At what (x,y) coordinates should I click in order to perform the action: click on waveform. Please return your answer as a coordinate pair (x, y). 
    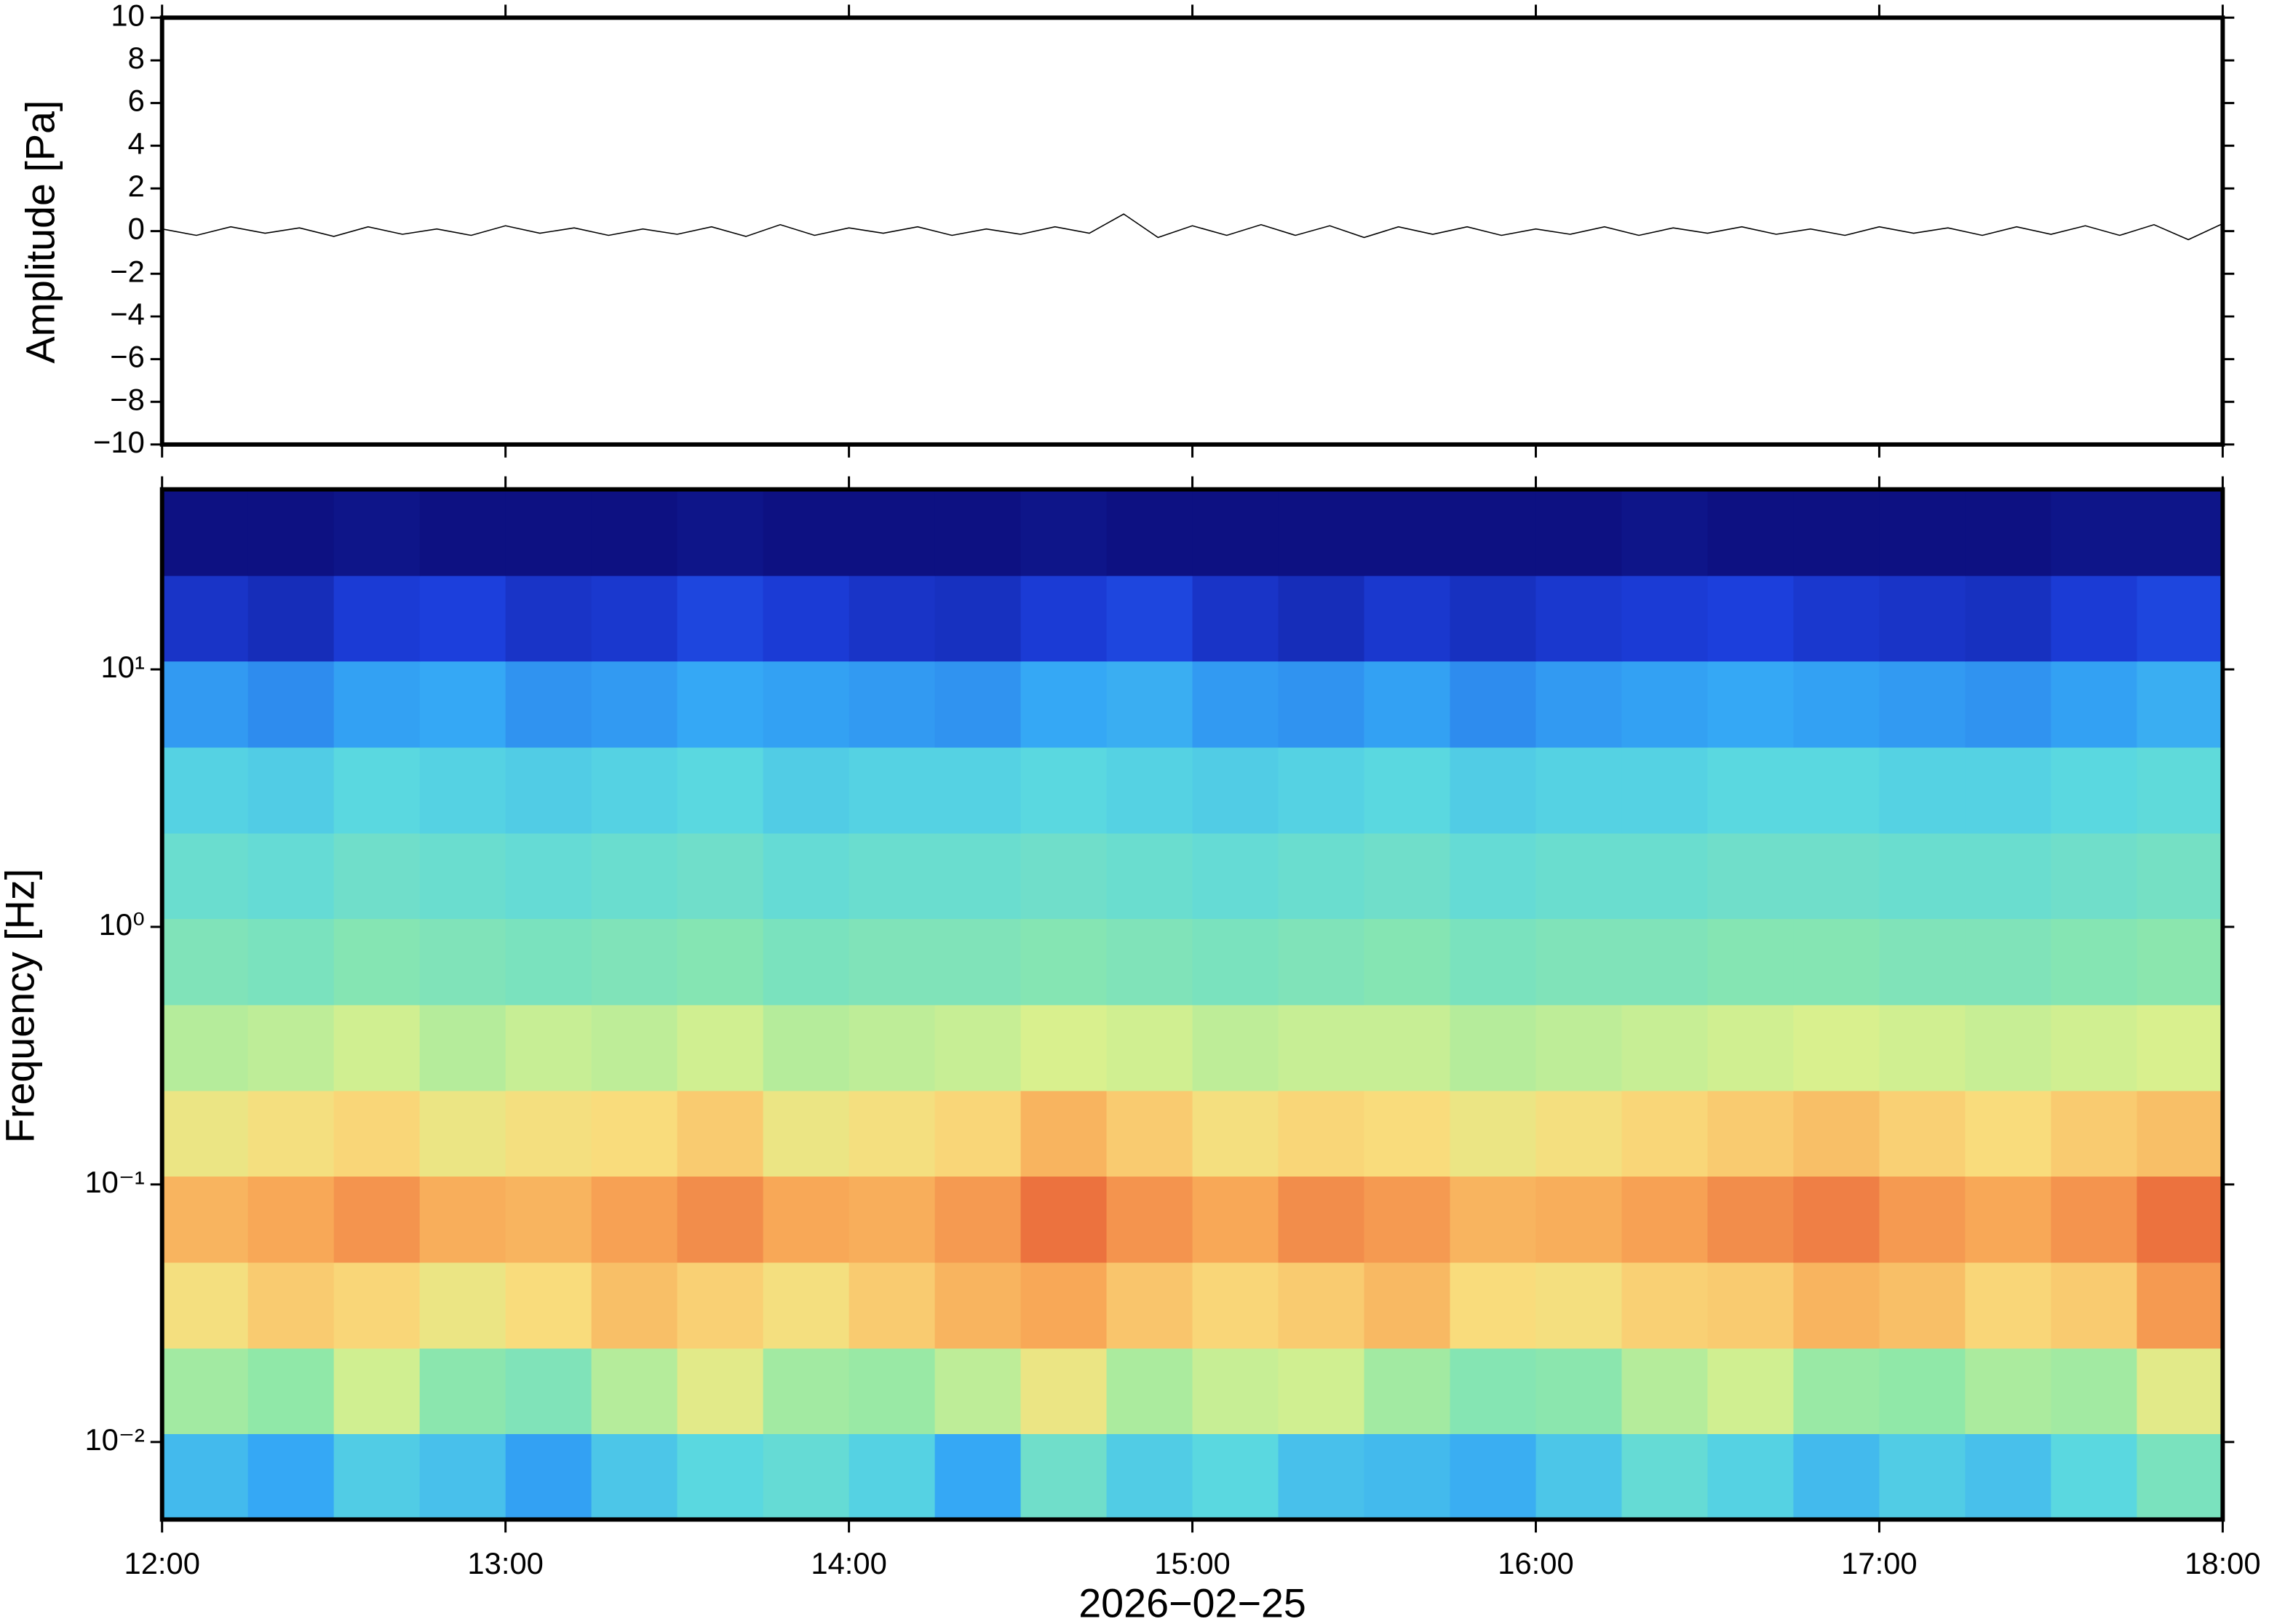
    Looking at the image, I should click on (1192, 227).